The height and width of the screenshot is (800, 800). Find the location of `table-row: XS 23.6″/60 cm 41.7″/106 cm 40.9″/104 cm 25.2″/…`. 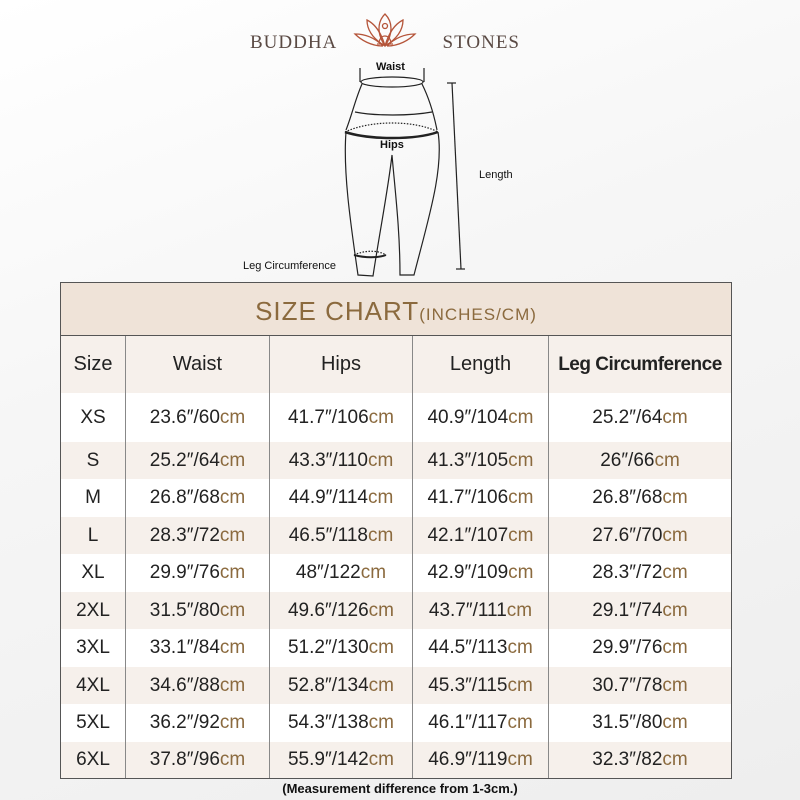

table-row: XS 23.6″/60 cm 41.7″/106 cm 40.9″/104 cm 25.2″/… is located at coordinates (396, 417).